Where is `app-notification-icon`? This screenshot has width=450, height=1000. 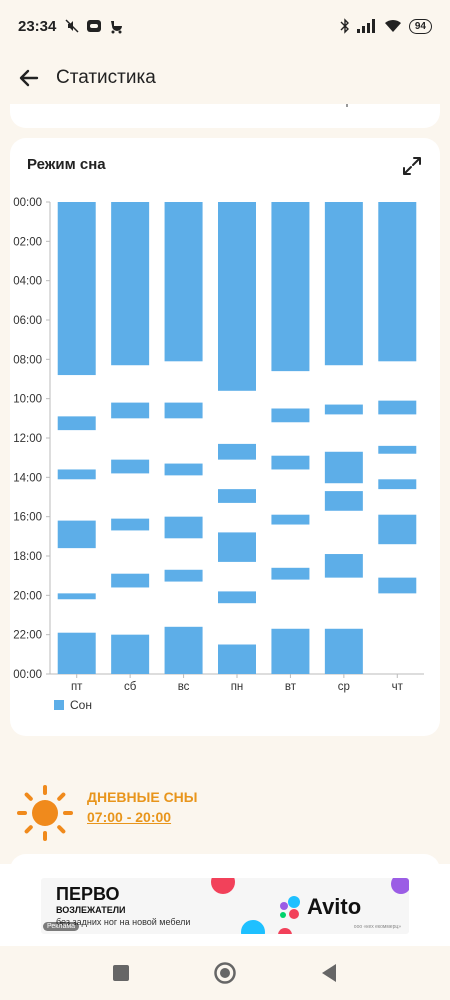
app-notification-icon is located at coordinates (94, 26).